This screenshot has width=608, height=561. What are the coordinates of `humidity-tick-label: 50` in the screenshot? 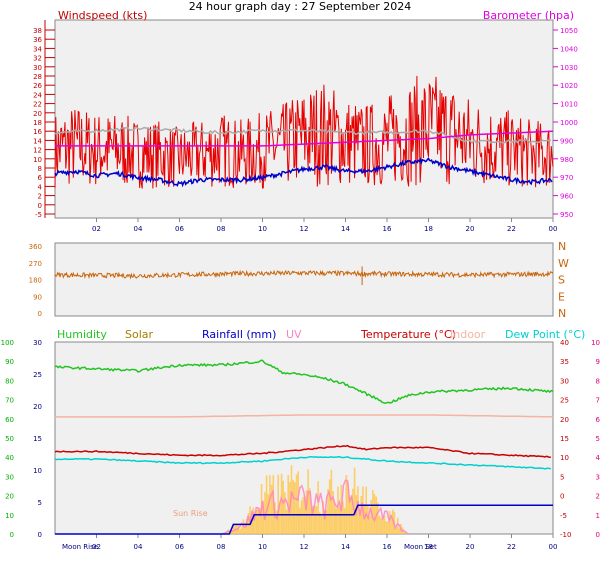 It's located at (9, 439).